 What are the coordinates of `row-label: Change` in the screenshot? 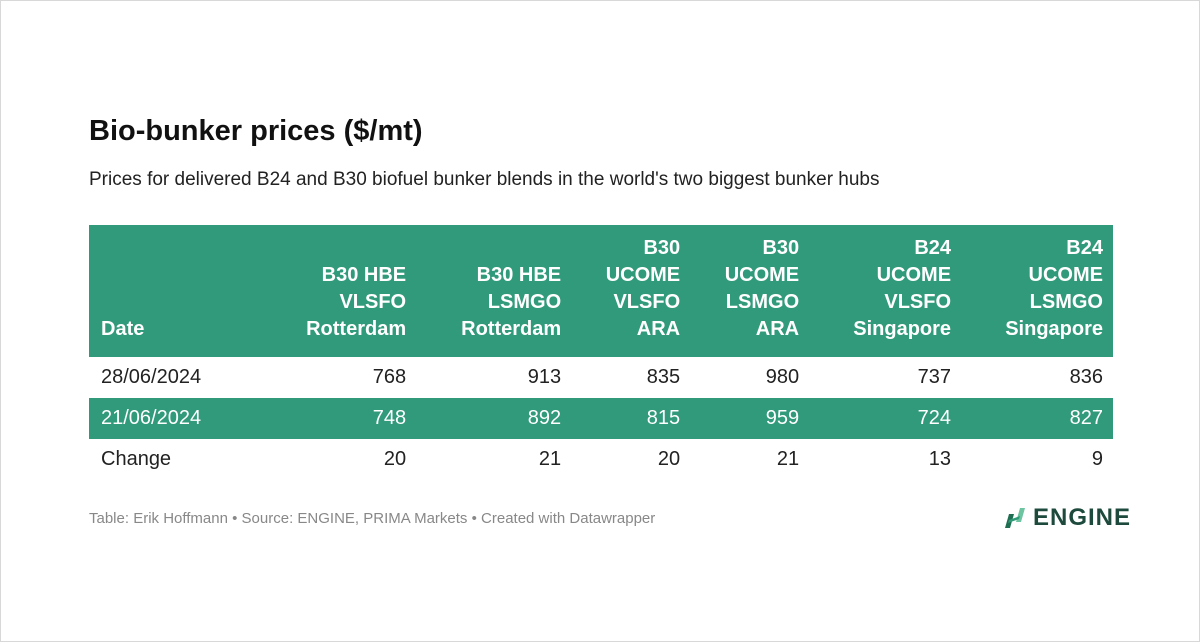 It's located at (136, 459).